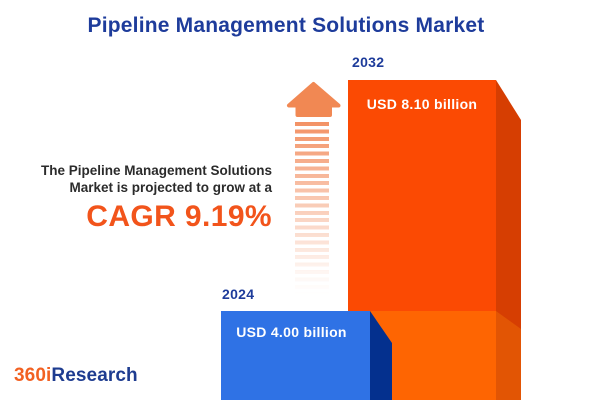 The image size is (600, 400). Describe the element at coordinates (381, 355) in the screenshot. I see `bar-2024-side` at that location.